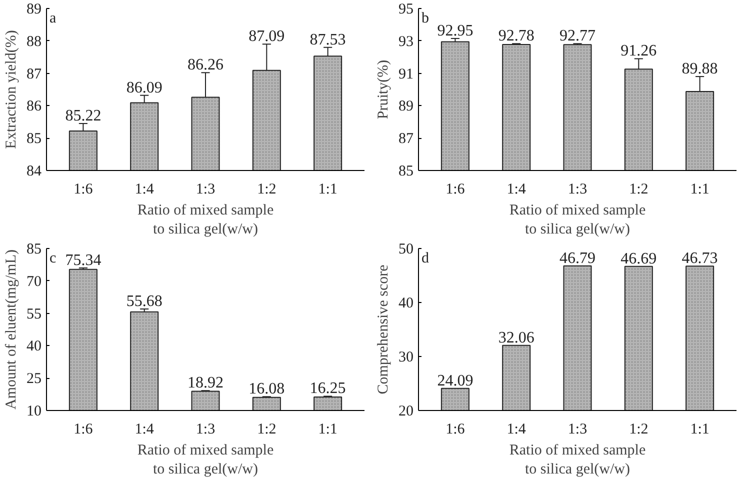 The width and height of the screenshot is (751, 485). I want to click on data-label: 16.25, so click(328, 389).